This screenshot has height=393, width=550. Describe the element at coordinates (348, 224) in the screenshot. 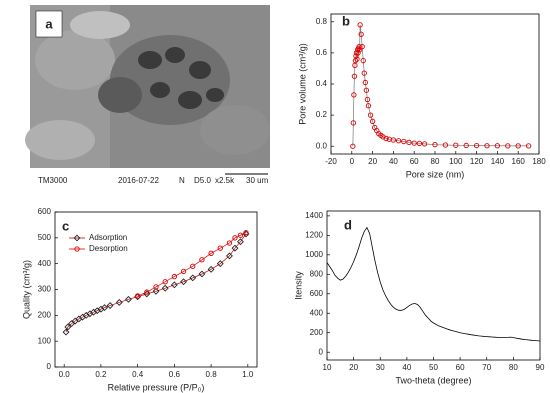

I see `panel-letter: d` at that location.